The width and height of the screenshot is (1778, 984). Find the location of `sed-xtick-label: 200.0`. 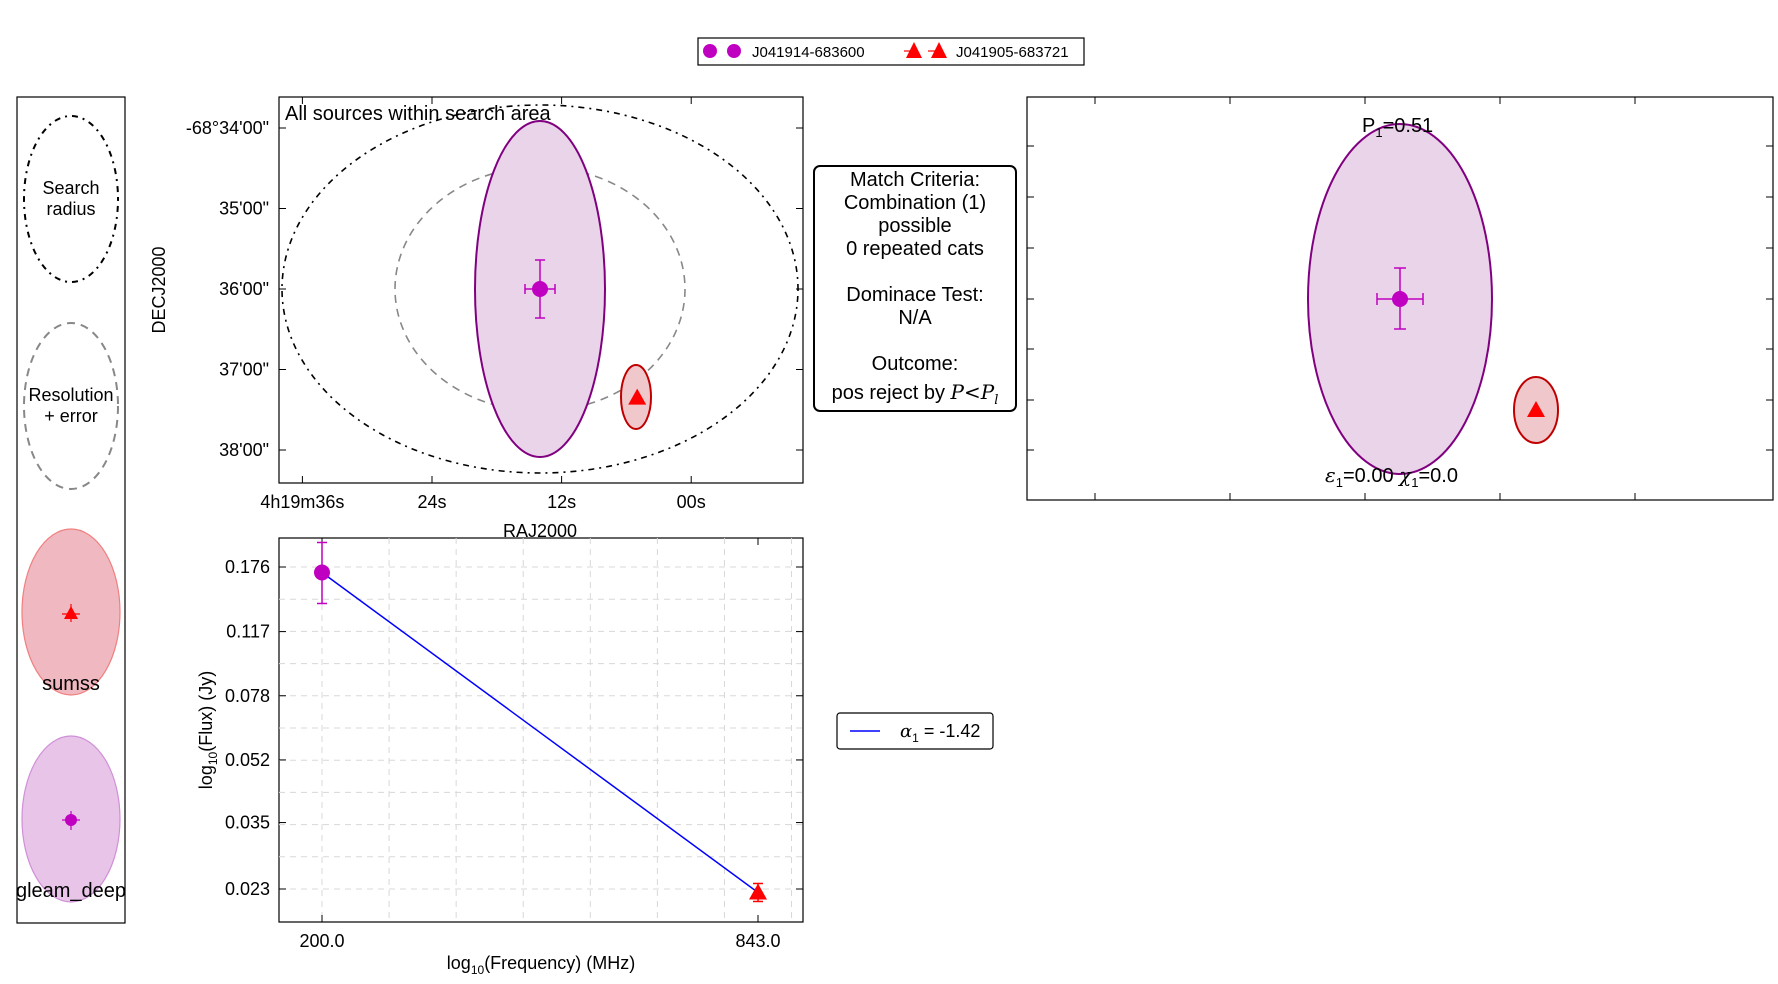

sed-xtick-label: 200.0 is located at coordinates (321, 941).